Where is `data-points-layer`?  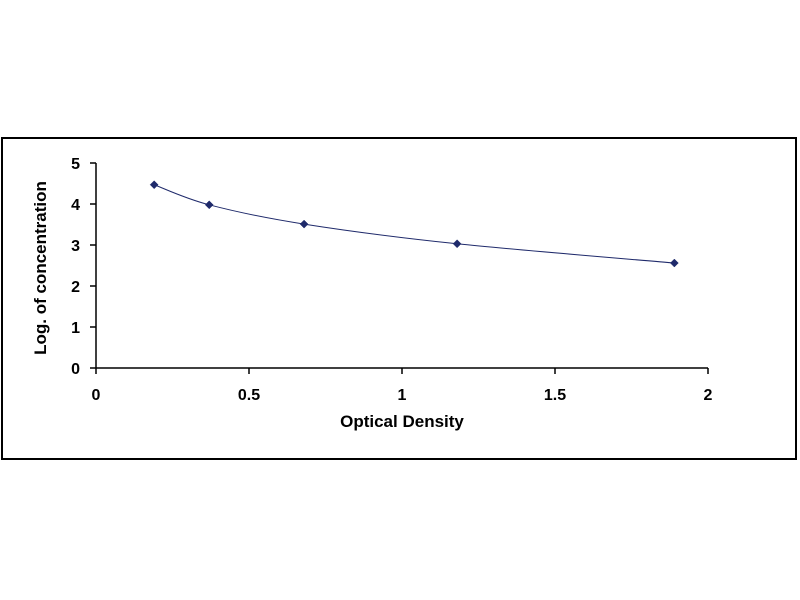 data-points-layer is located at coordinates (414, 224).